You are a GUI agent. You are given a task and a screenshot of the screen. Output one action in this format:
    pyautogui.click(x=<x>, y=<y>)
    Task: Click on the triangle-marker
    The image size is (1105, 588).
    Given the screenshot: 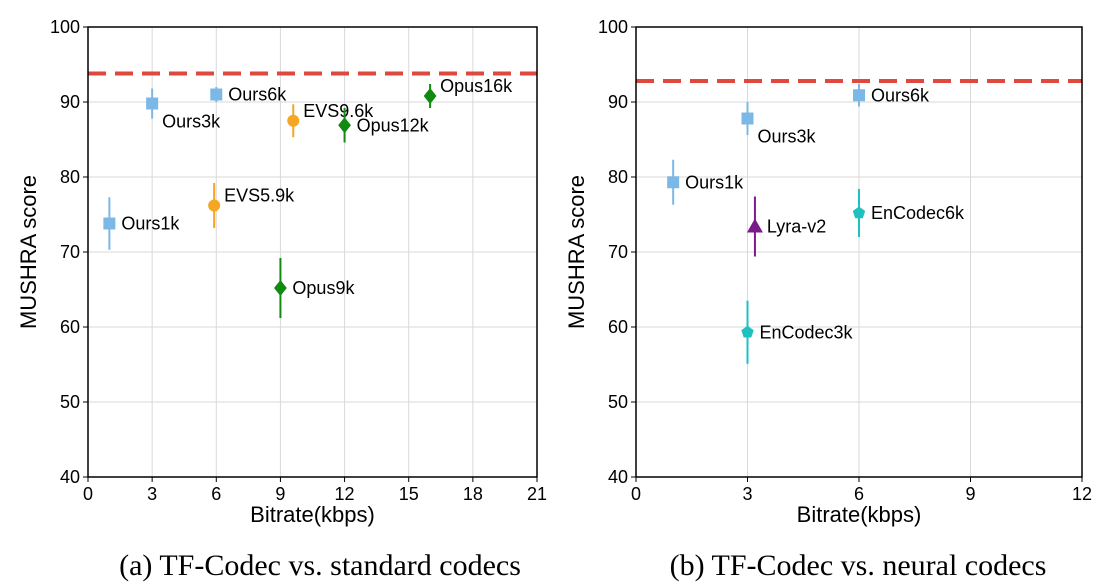 What is the action you would take?
    pyautogui.click(x=754, y=225)
    